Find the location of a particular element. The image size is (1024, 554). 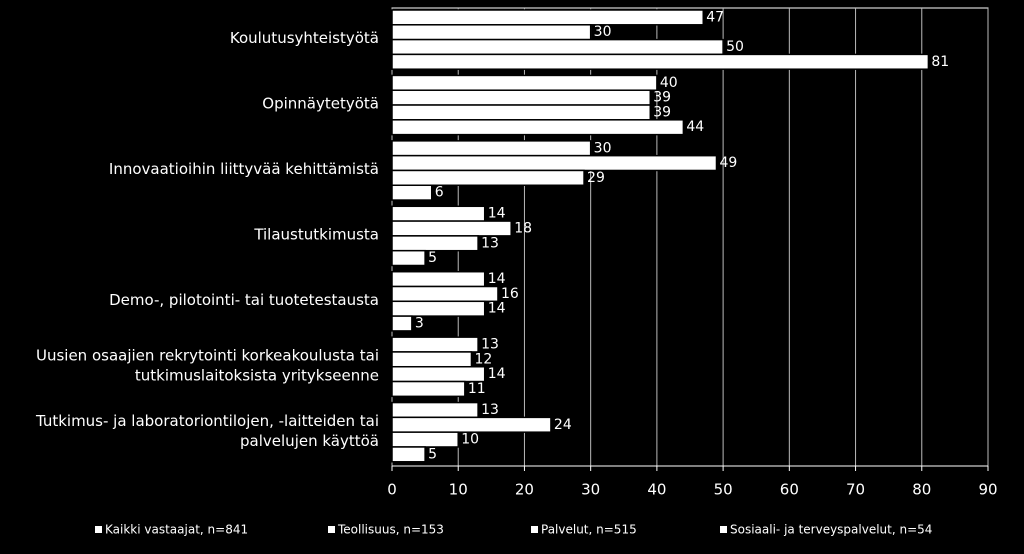

legend-label: Palvelut, n=515 is located at coordinates (589, 530).